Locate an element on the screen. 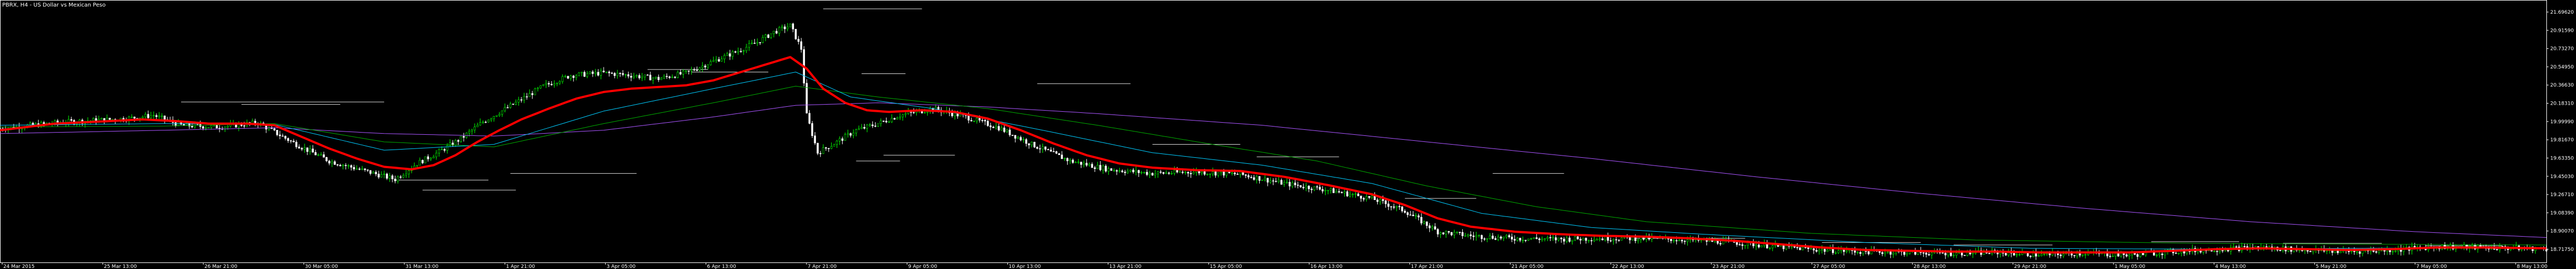  time-tick-label: 31 Mar 13:00 is located at coordinates (422, 266).